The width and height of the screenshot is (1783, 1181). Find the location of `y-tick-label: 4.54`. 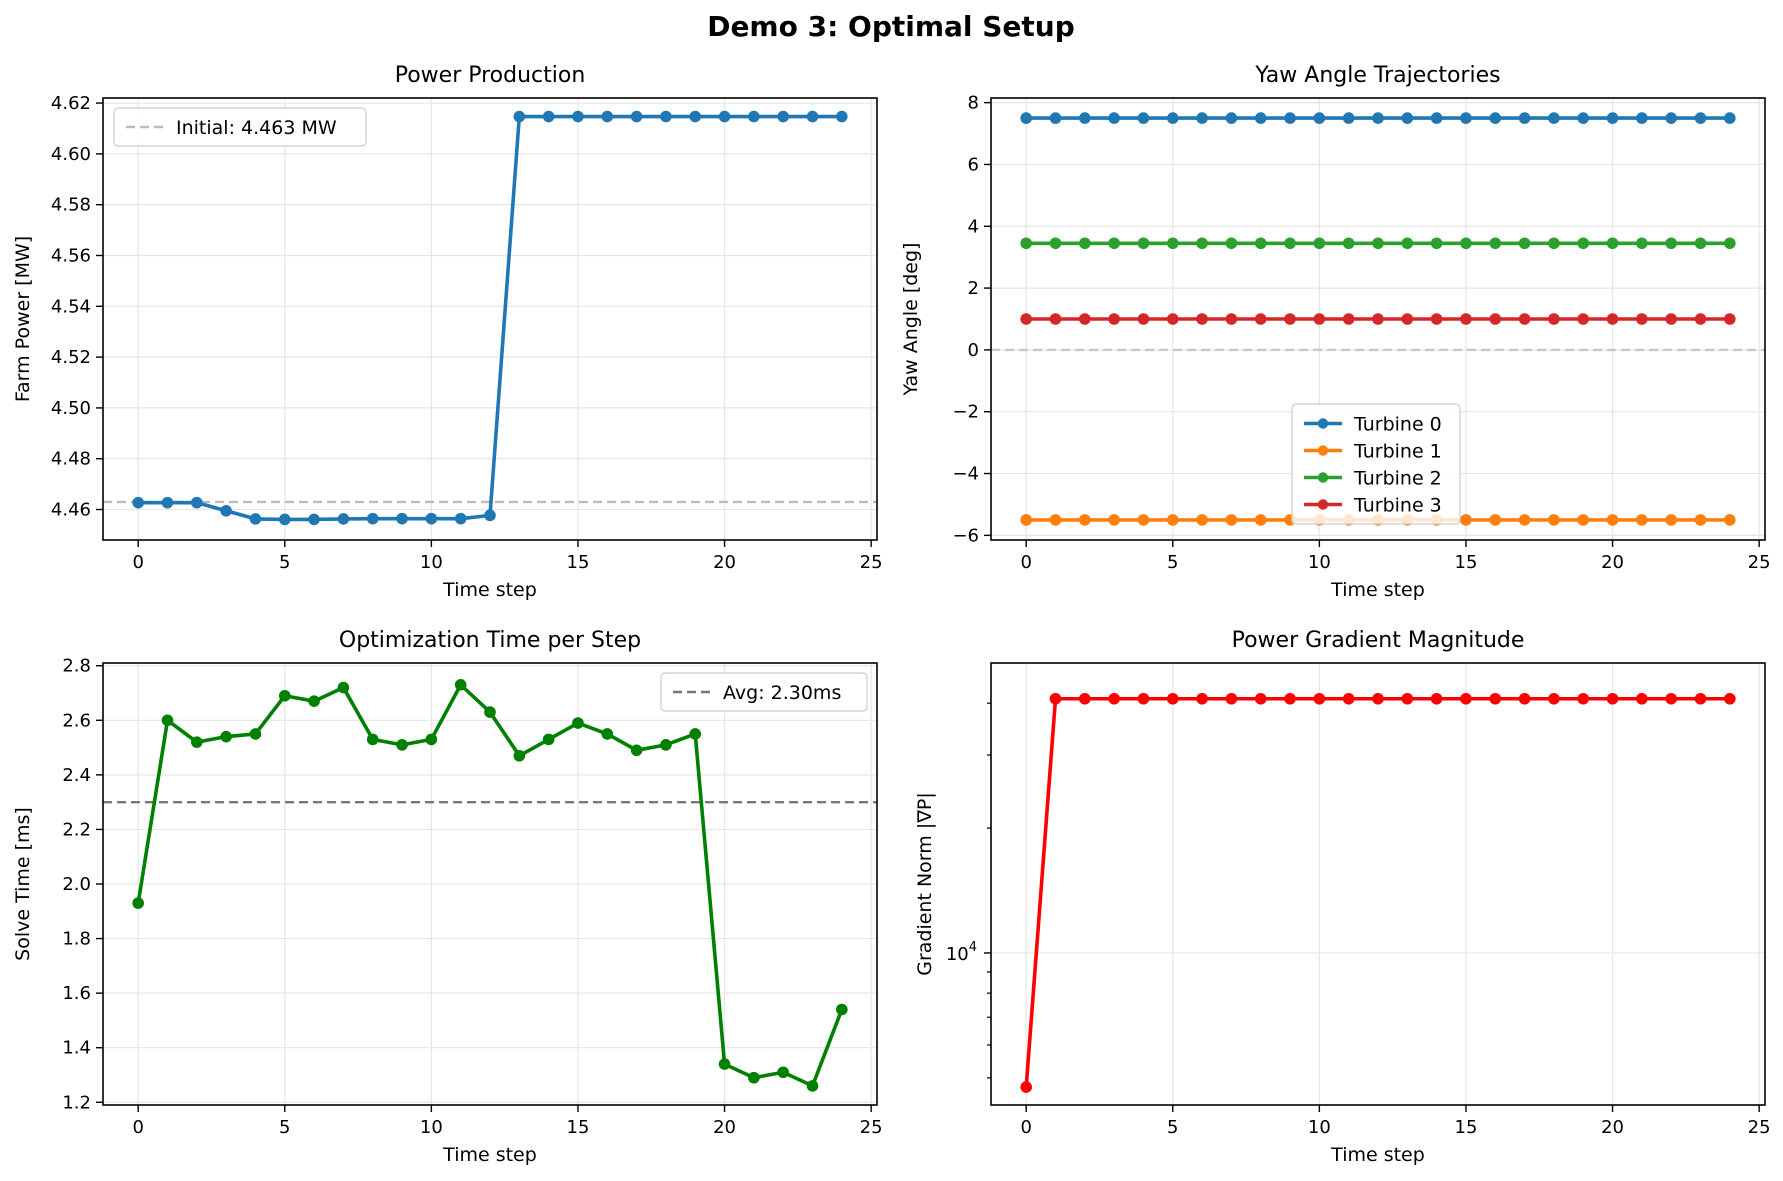

y-tick-label: 4.54 is located at coordinates (71, 306).